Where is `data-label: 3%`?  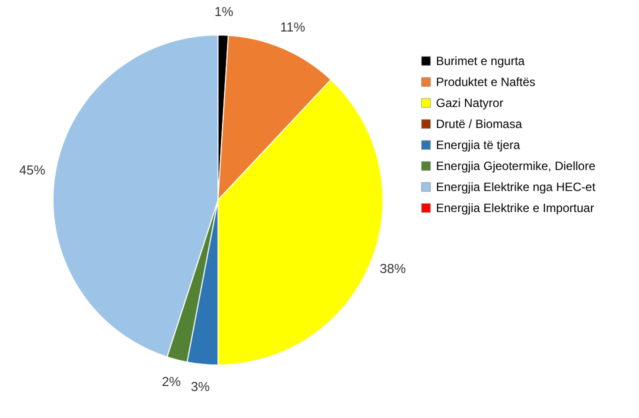
data-label: 3% is located at coordinates (200, 386).